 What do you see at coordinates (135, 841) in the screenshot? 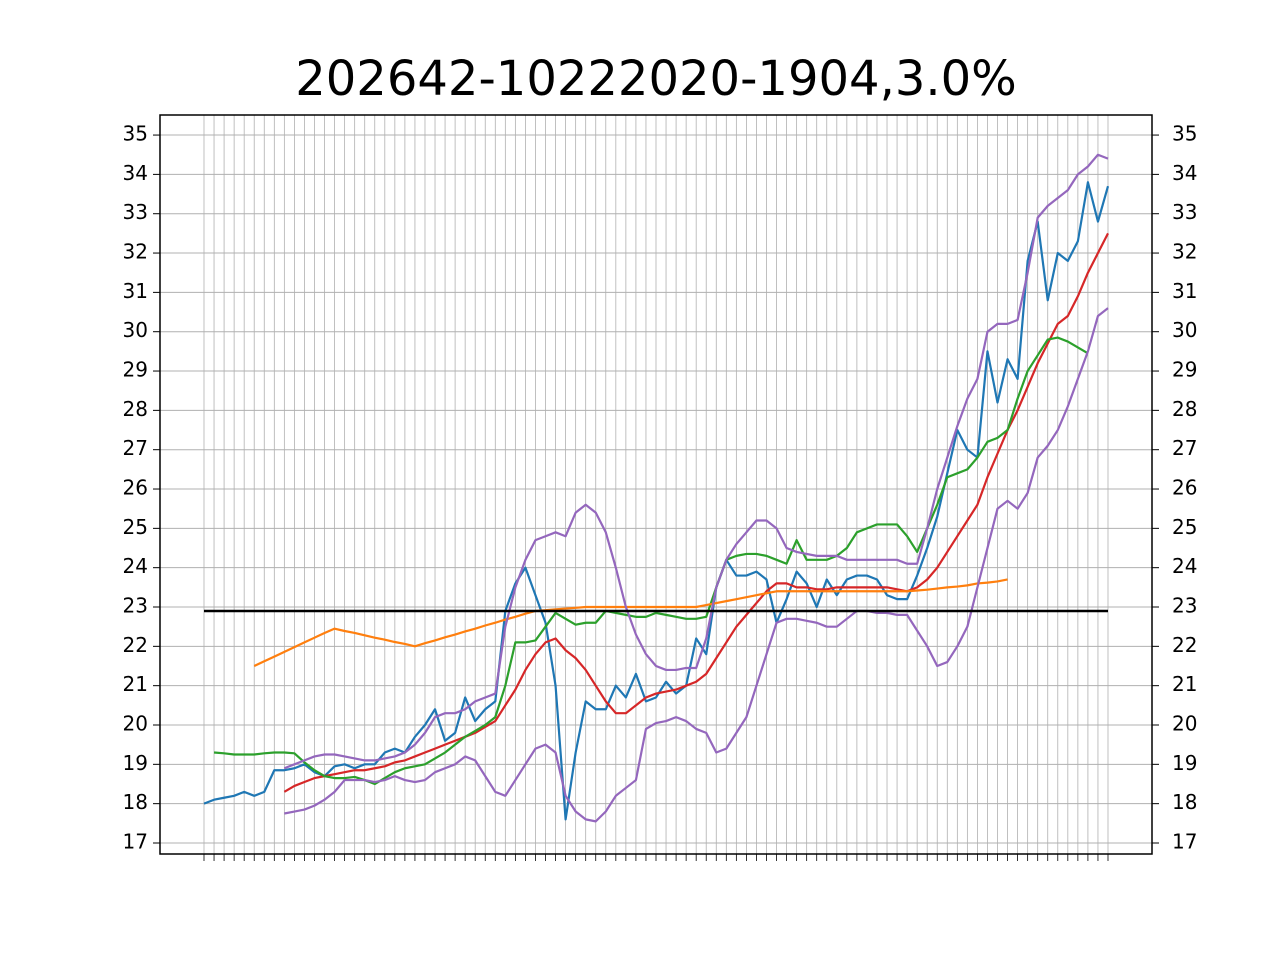
I see `y-tick-label: 17` at bounding box center [135, 841].